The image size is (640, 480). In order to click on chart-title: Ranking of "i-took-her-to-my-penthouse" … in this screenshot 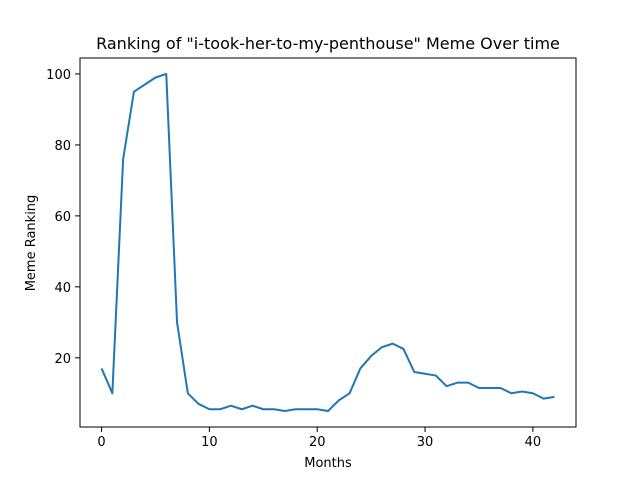, I will do `click(328, 43)`.